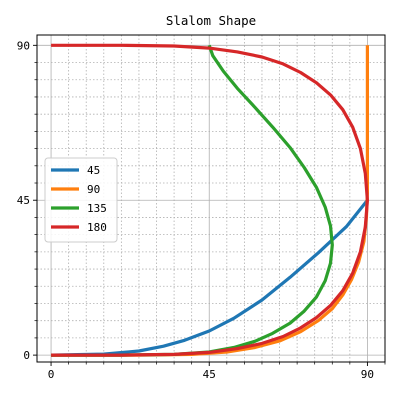 Image resolution: width=400 pixels, height=400 pixels. What do you see at coordinates (97, 227) in the screenshot?
I see `legend-label-180: 180` at bounding box center [97, 227].